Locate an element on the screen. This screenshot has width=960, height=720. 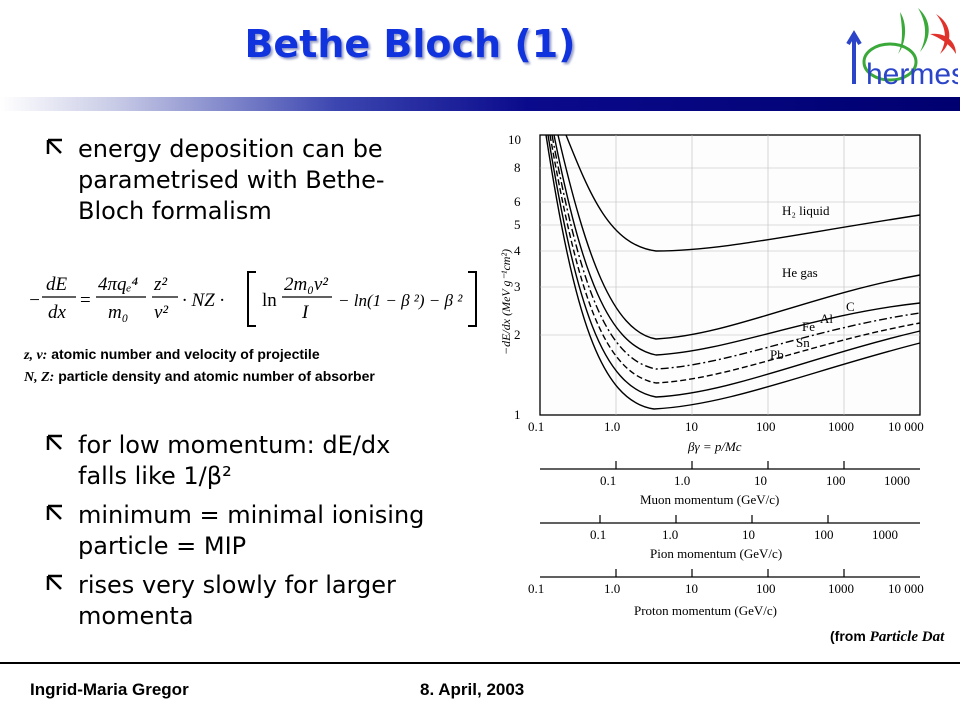
muon-tick-label: 1000 is located at coordinates (897, 480).